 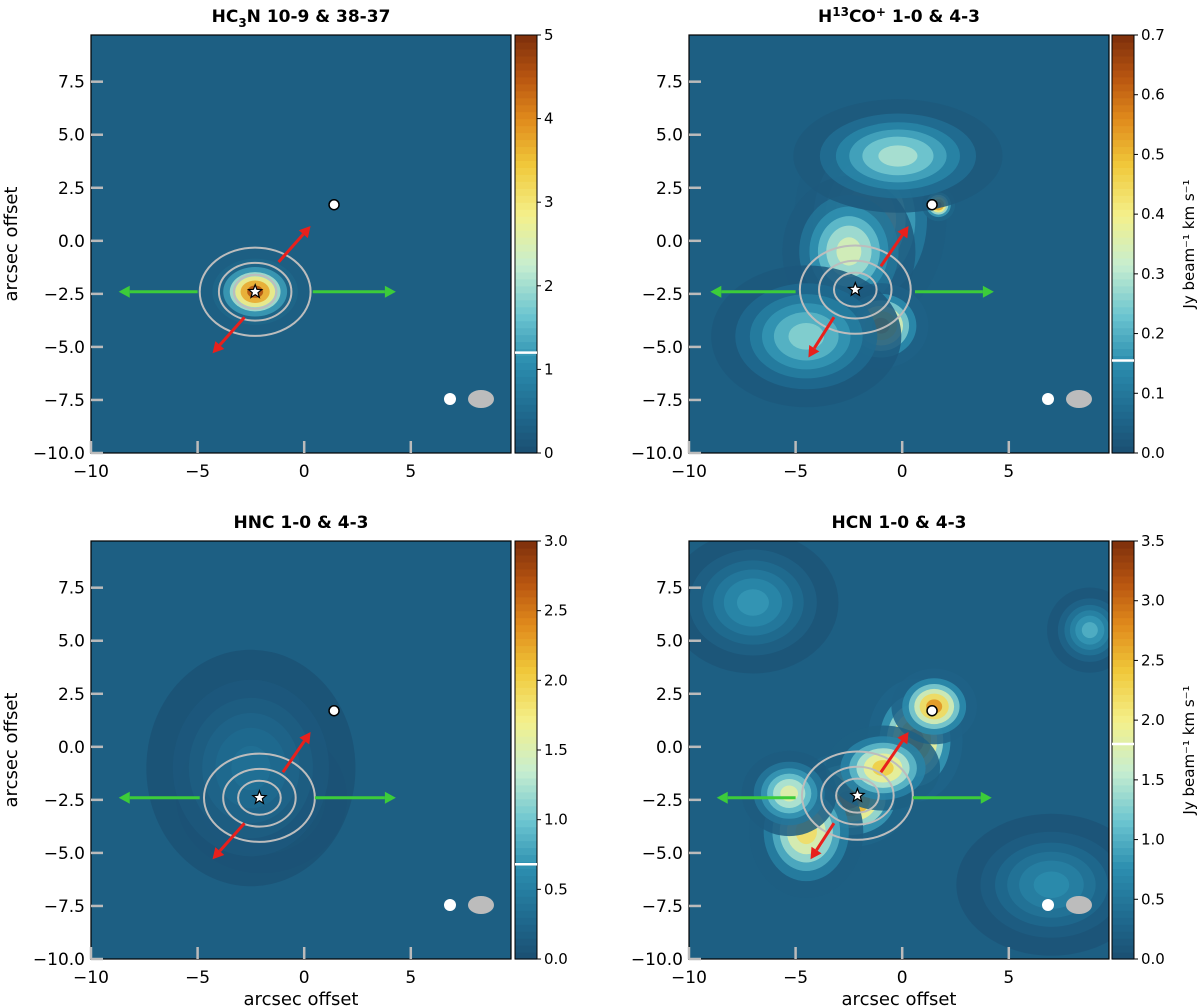 What do you see at coordinates (795, 472) in the screenshot?
I see `x-tick-label: −5` at bounding box center [795, 472].